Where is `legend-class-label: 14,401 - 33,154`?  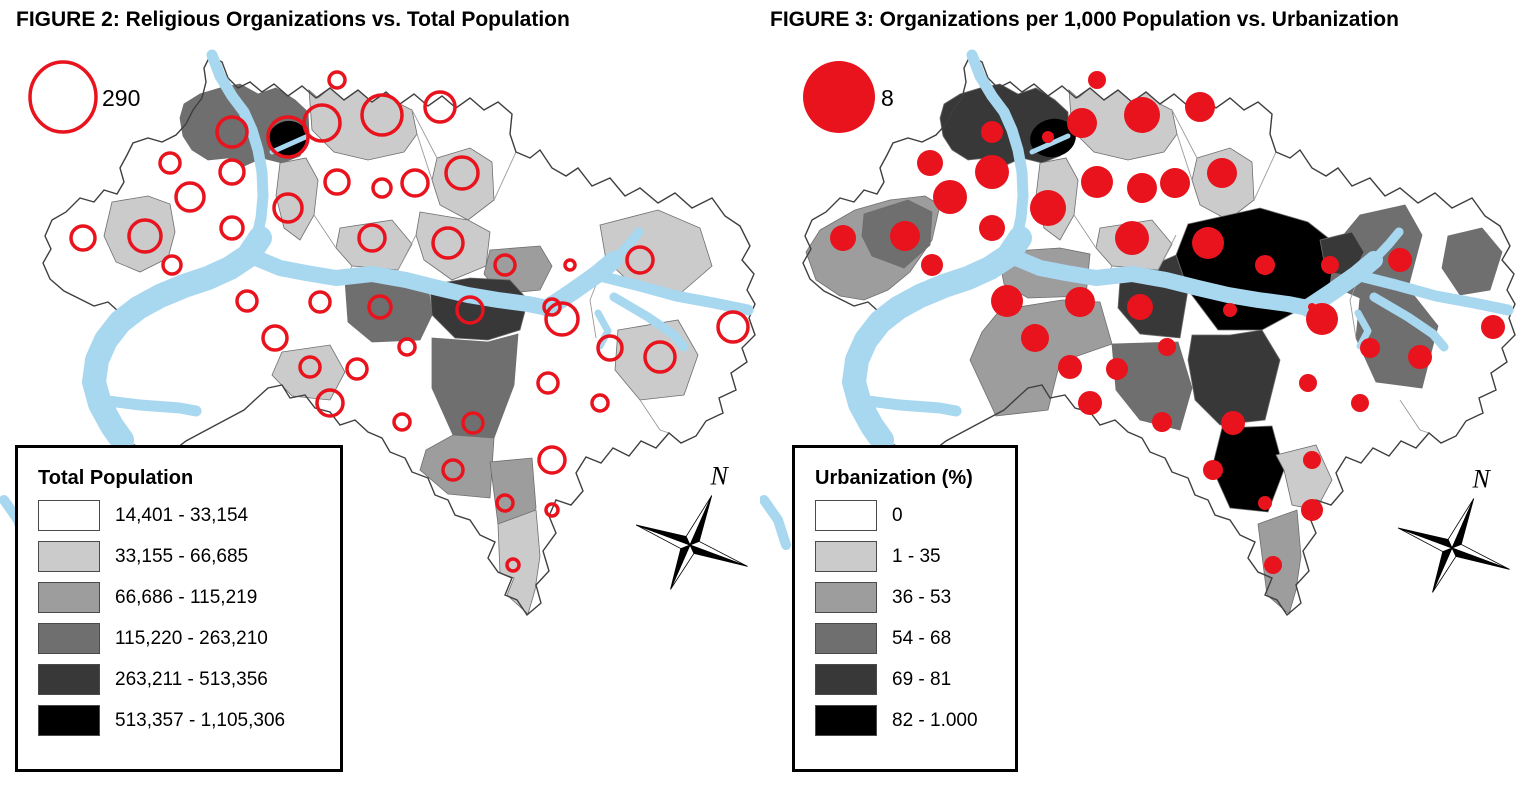 legend-class-label: 14,401 - 33,154 is located at coordinates (182, 515).